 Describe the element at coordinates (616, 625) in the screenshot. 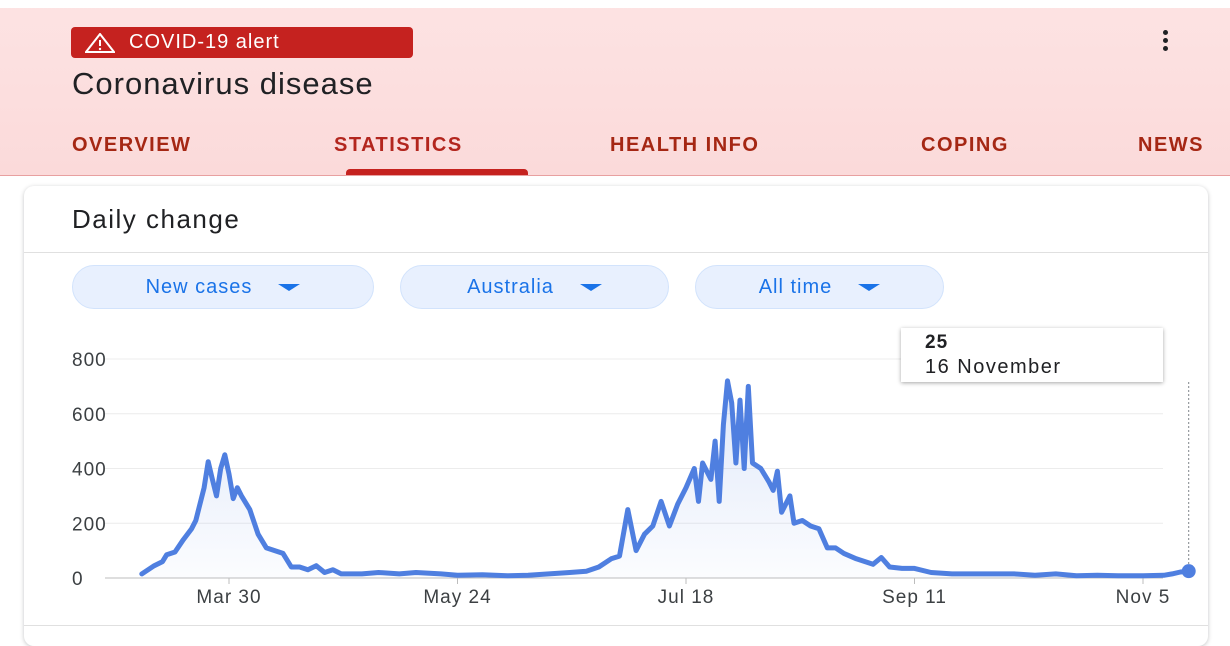

I see `card-bottom-divider` at that location.